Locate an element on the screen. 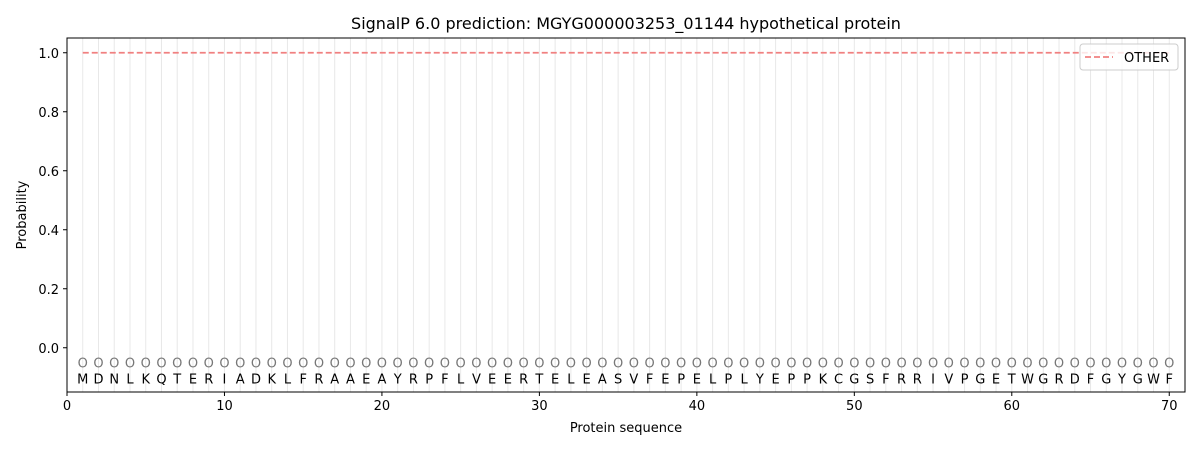  residue-letter: D is located at coordinates (256, 379).